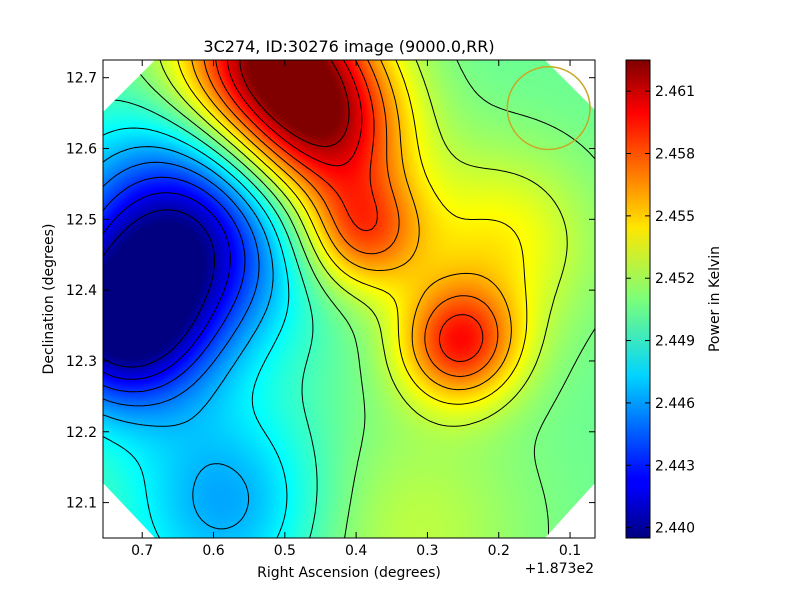 The image size is (800, 600). What do you see at coordinates (675, 529) in the screenshot?
I see `colorbar-tick-label: 2.440` at bounding box center [675, 529].